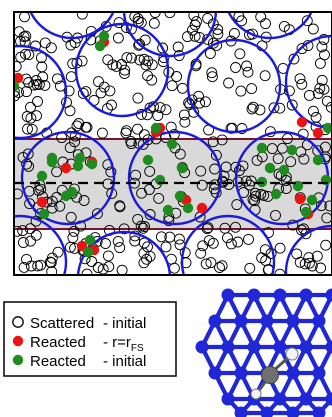 This screenshot has width=332, height=417. What do you see at coordinates (137, 348) in the screenshot?
I see `legend-rfs-subscript: FS` at bounding box center [137, 348].